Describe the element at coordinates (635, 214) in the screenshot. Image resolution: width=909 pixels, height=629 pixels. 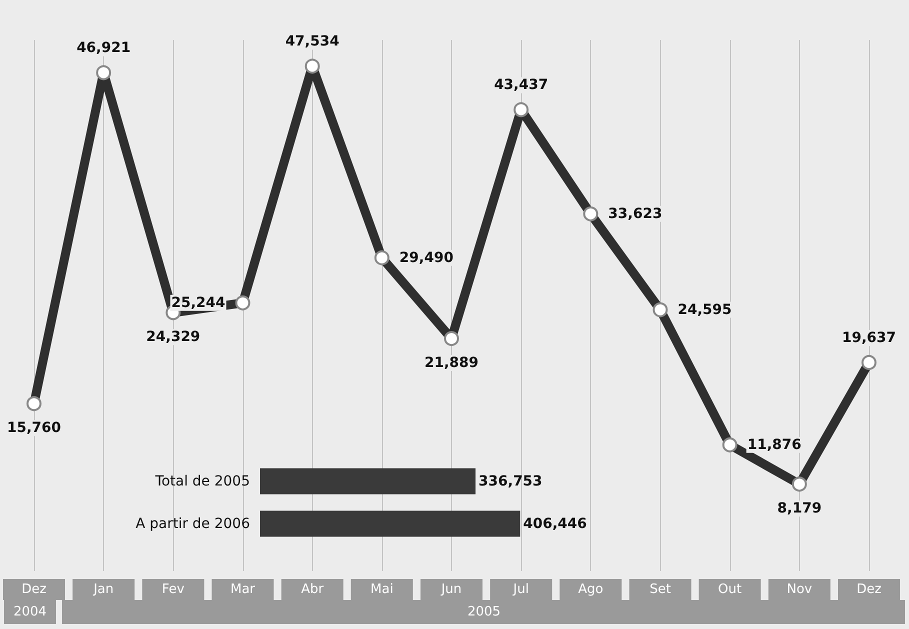
I see `data-label: 33,623` at that location.